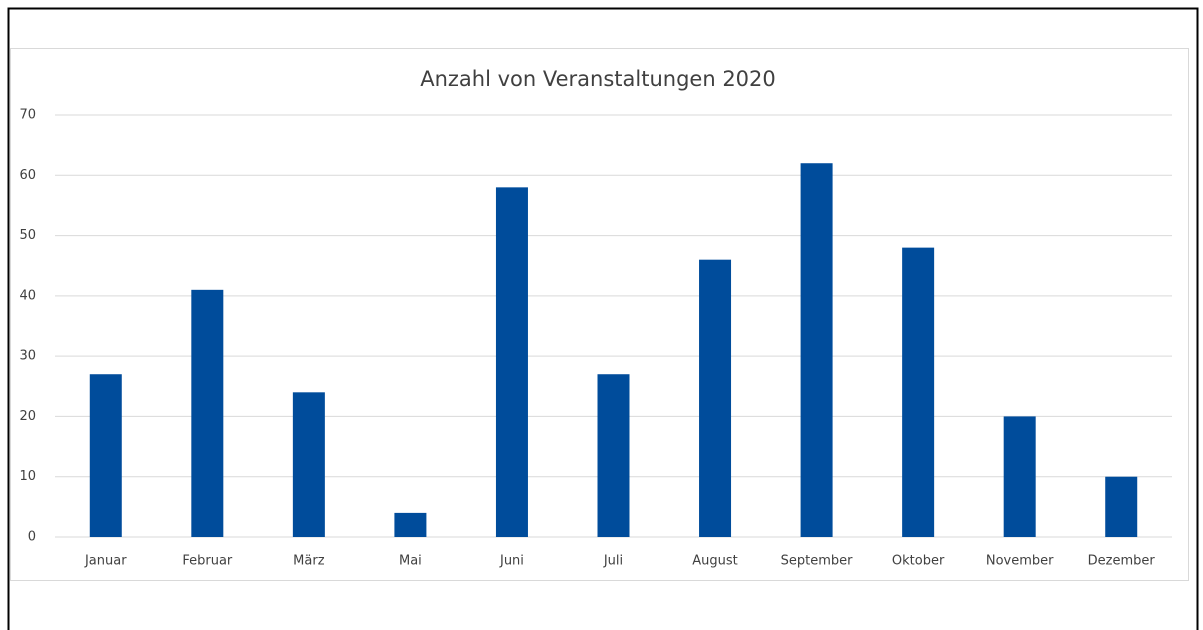 This screenshot has height=630, width=1203. I want to click on y-tick-label: 0, so click(32, 537).